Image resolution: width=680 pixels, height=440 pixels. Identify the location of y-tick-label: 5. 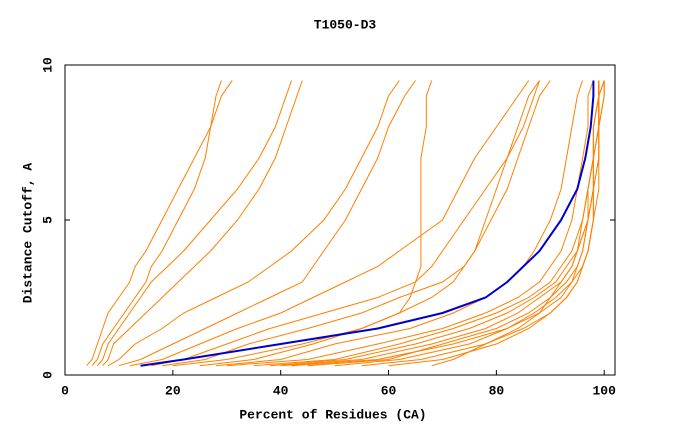
(47, 220).